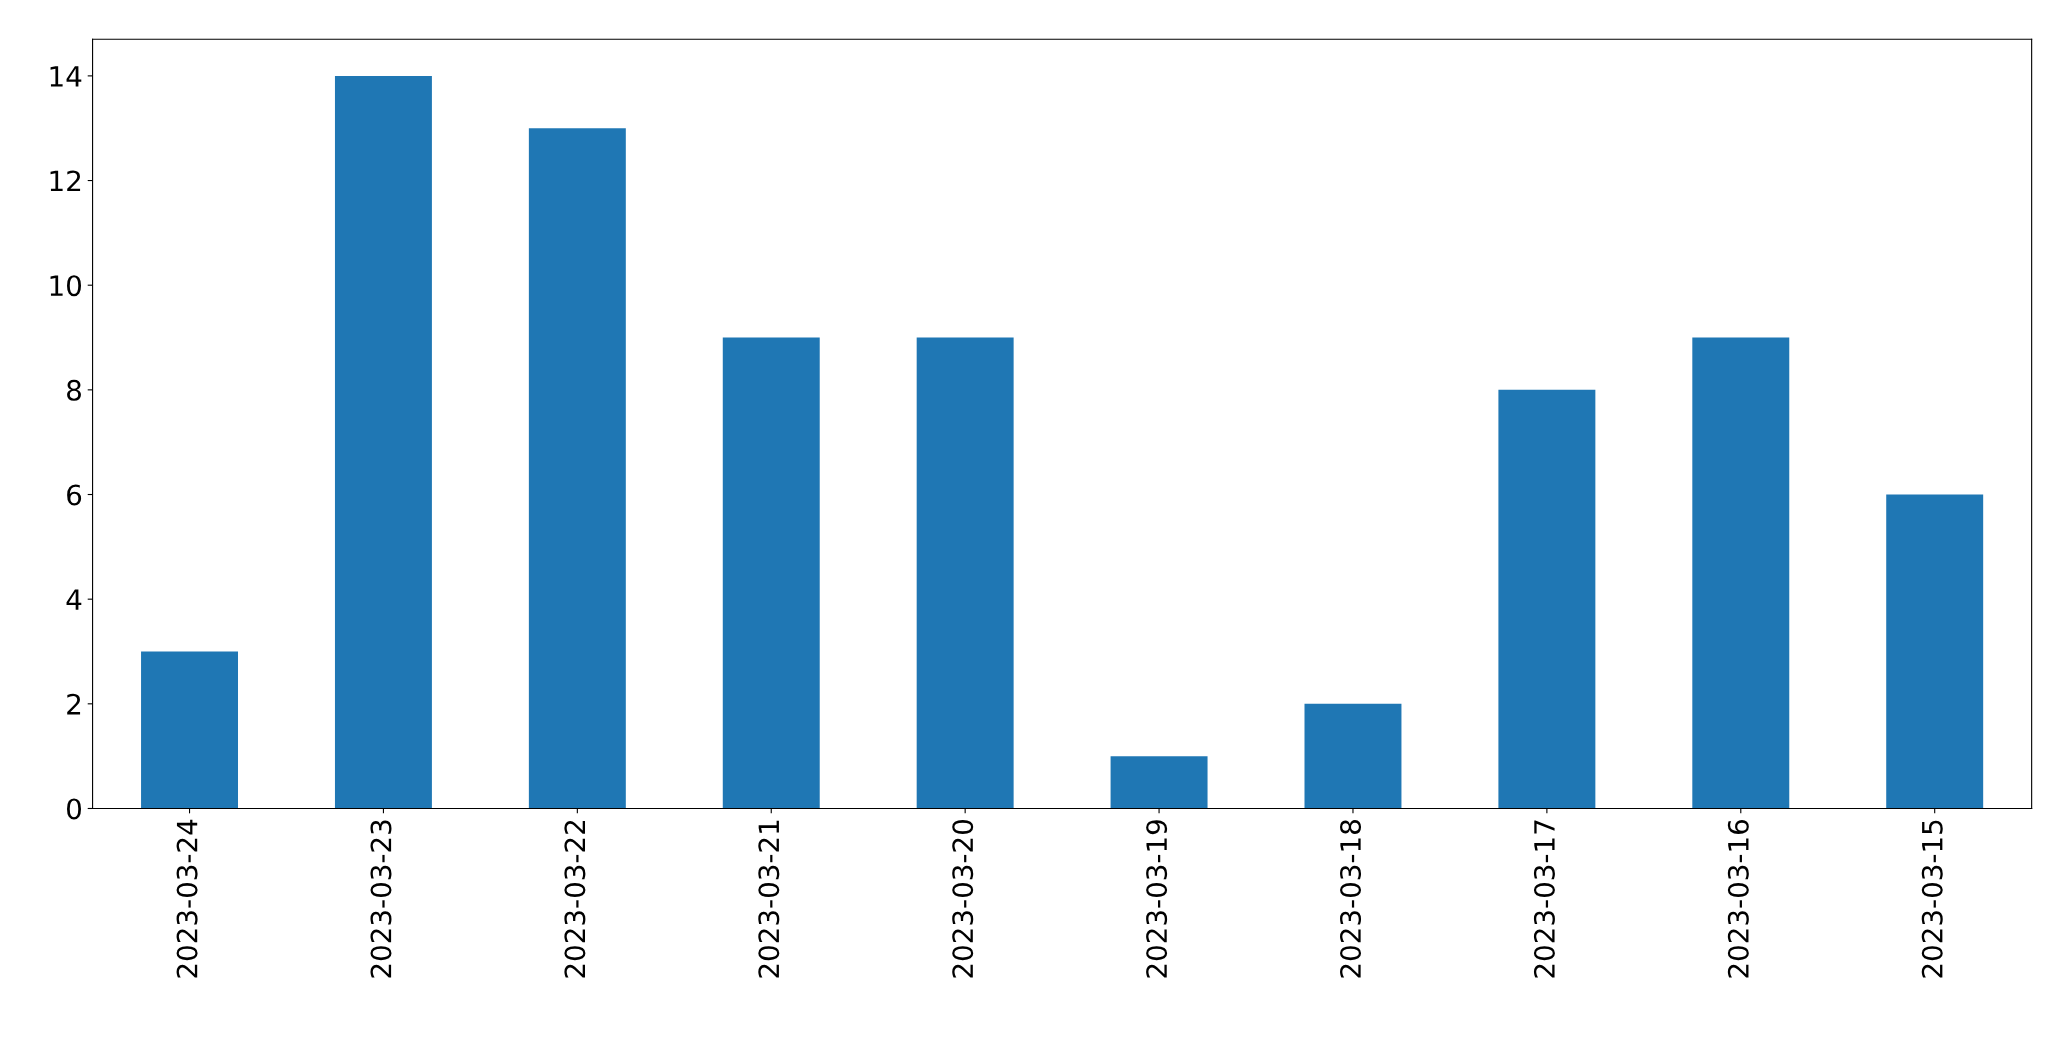  What do you see at coordinates (1932, 899) in the screenshot?
I see `x-tick-label: 2023-03-15` at bounding box center [1932, 899].